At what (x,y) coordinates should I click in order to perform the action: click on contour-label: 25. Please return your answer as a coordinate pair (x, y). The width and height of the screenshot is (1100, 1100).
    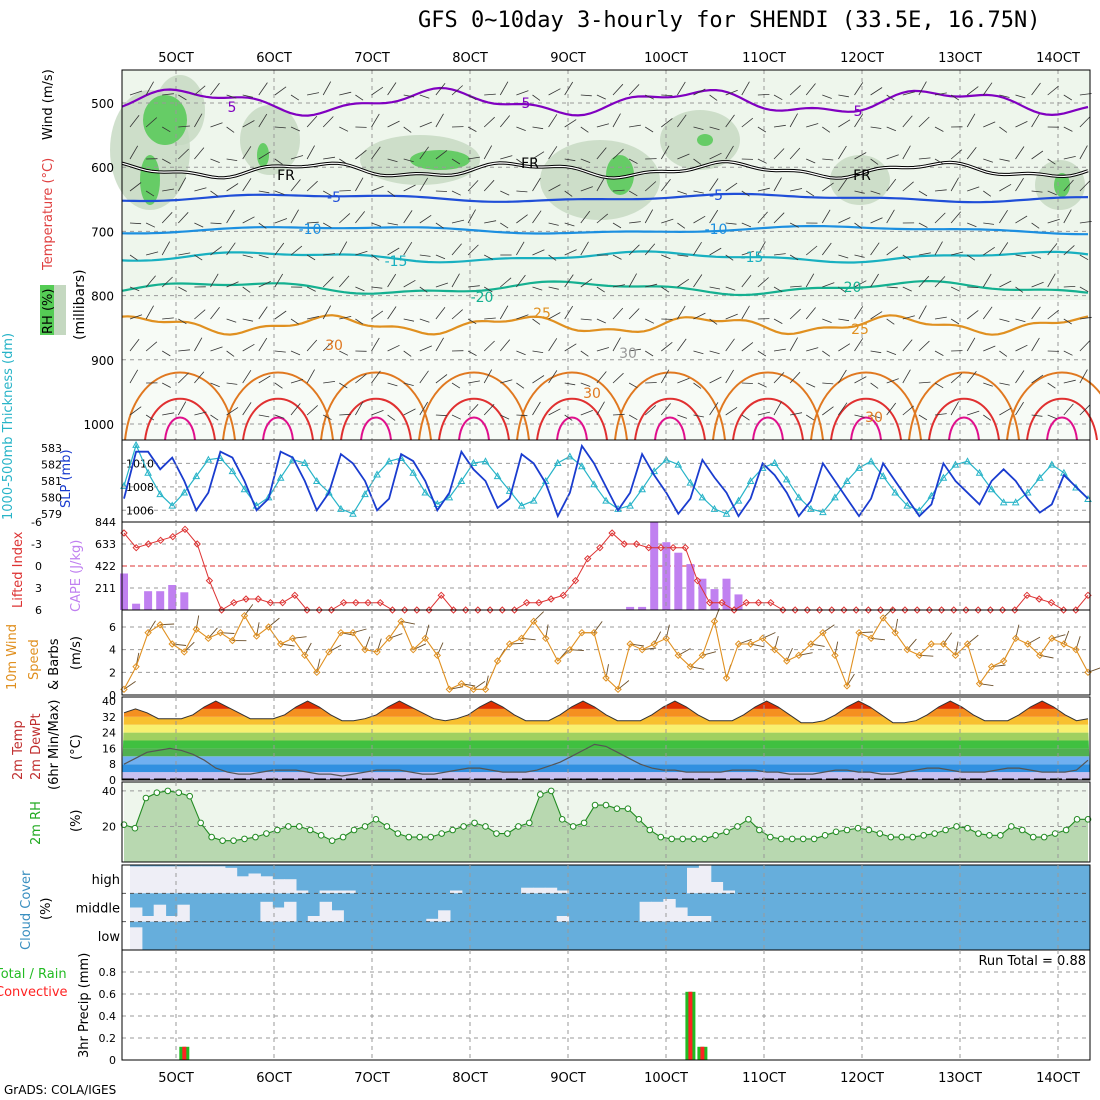
    Looking at the image, I should click on (860, 330).